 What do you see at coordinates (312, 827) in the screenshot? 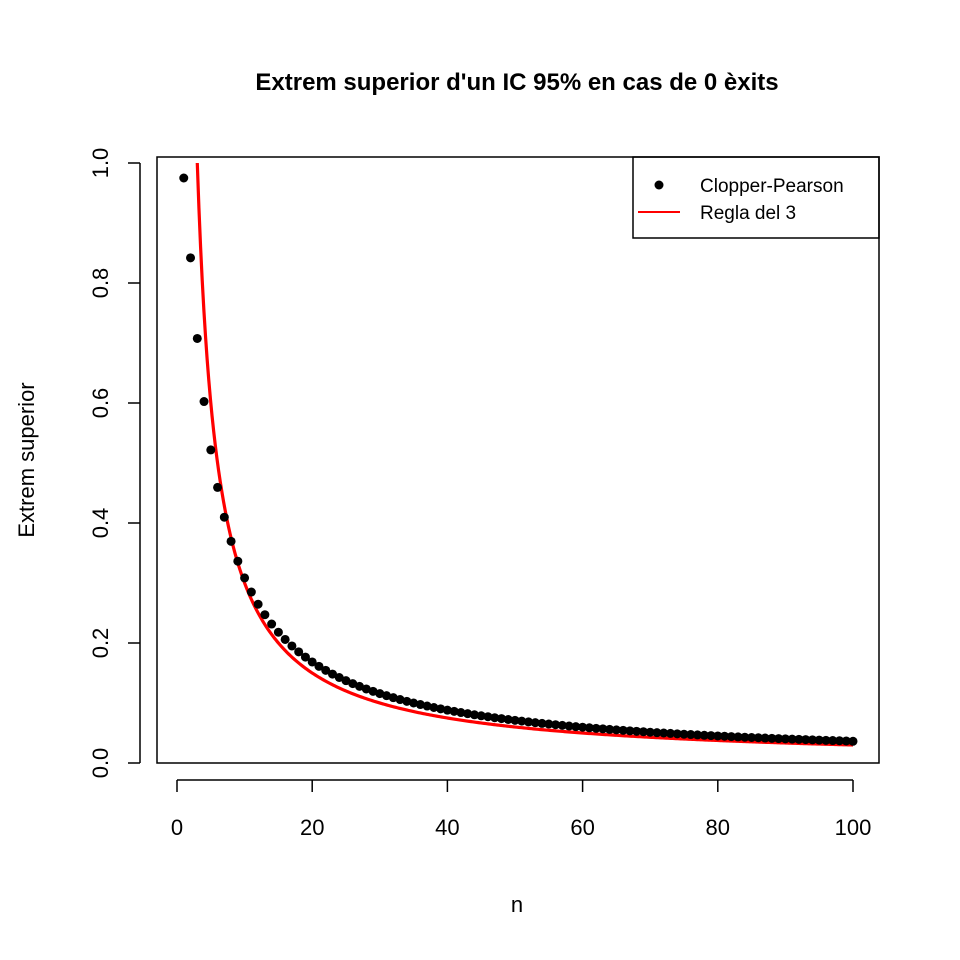
I see `x-tick-label: 20` at bounding box center [312, 827].